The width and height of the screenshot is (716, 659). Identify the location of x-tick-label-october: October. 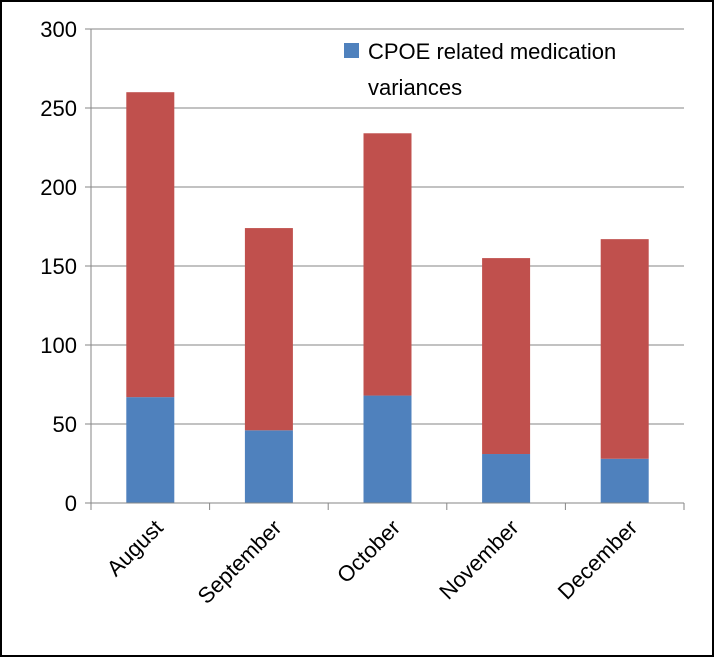
(368, 551).